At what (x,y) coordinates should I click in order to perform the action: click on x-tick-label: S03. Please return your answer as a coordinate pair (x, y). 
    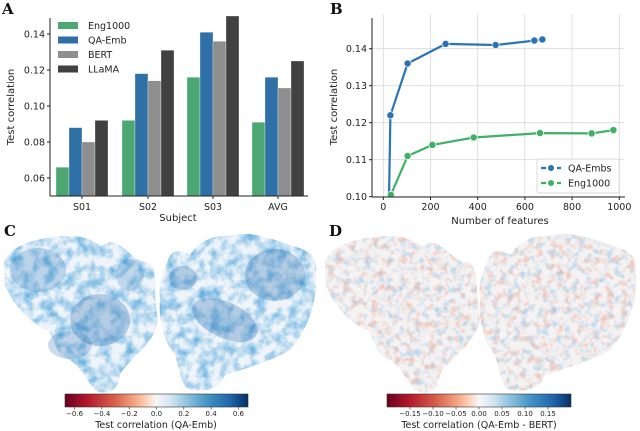
    Looking at the image, I should click on (213, 207).